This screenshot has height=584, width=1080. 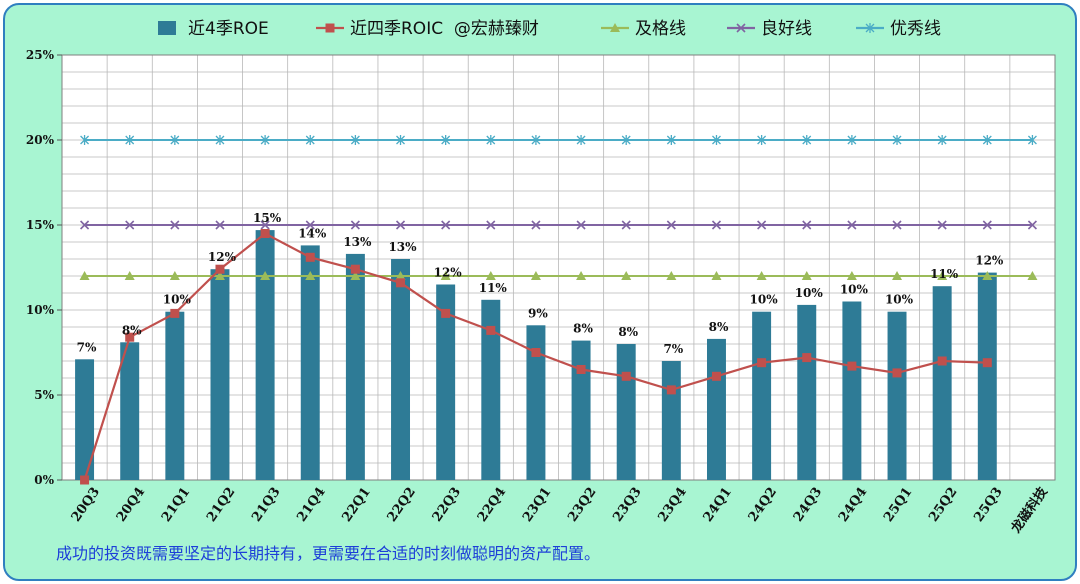 I want to click on legend-item: 近四季ROIC @宏赫臻财, so click(x=427, y=29).